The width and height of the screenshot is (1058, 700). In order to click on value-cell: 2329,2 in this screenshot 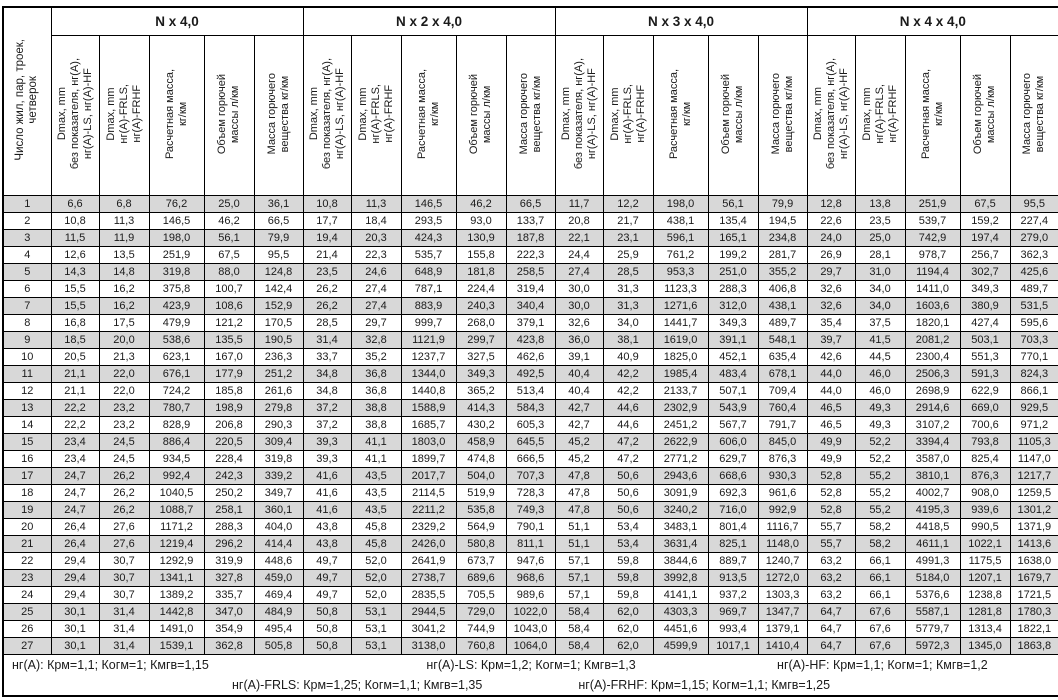, I will do `click(428, 527)`.